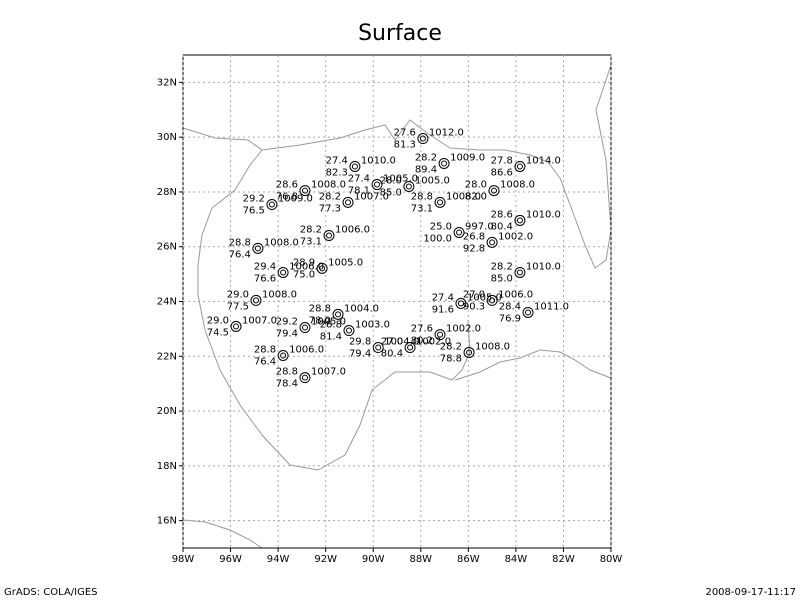  Describe the element at coordinates (422, 208) in the screenshot. I see `dewpoint-label: 73.1` at that location.